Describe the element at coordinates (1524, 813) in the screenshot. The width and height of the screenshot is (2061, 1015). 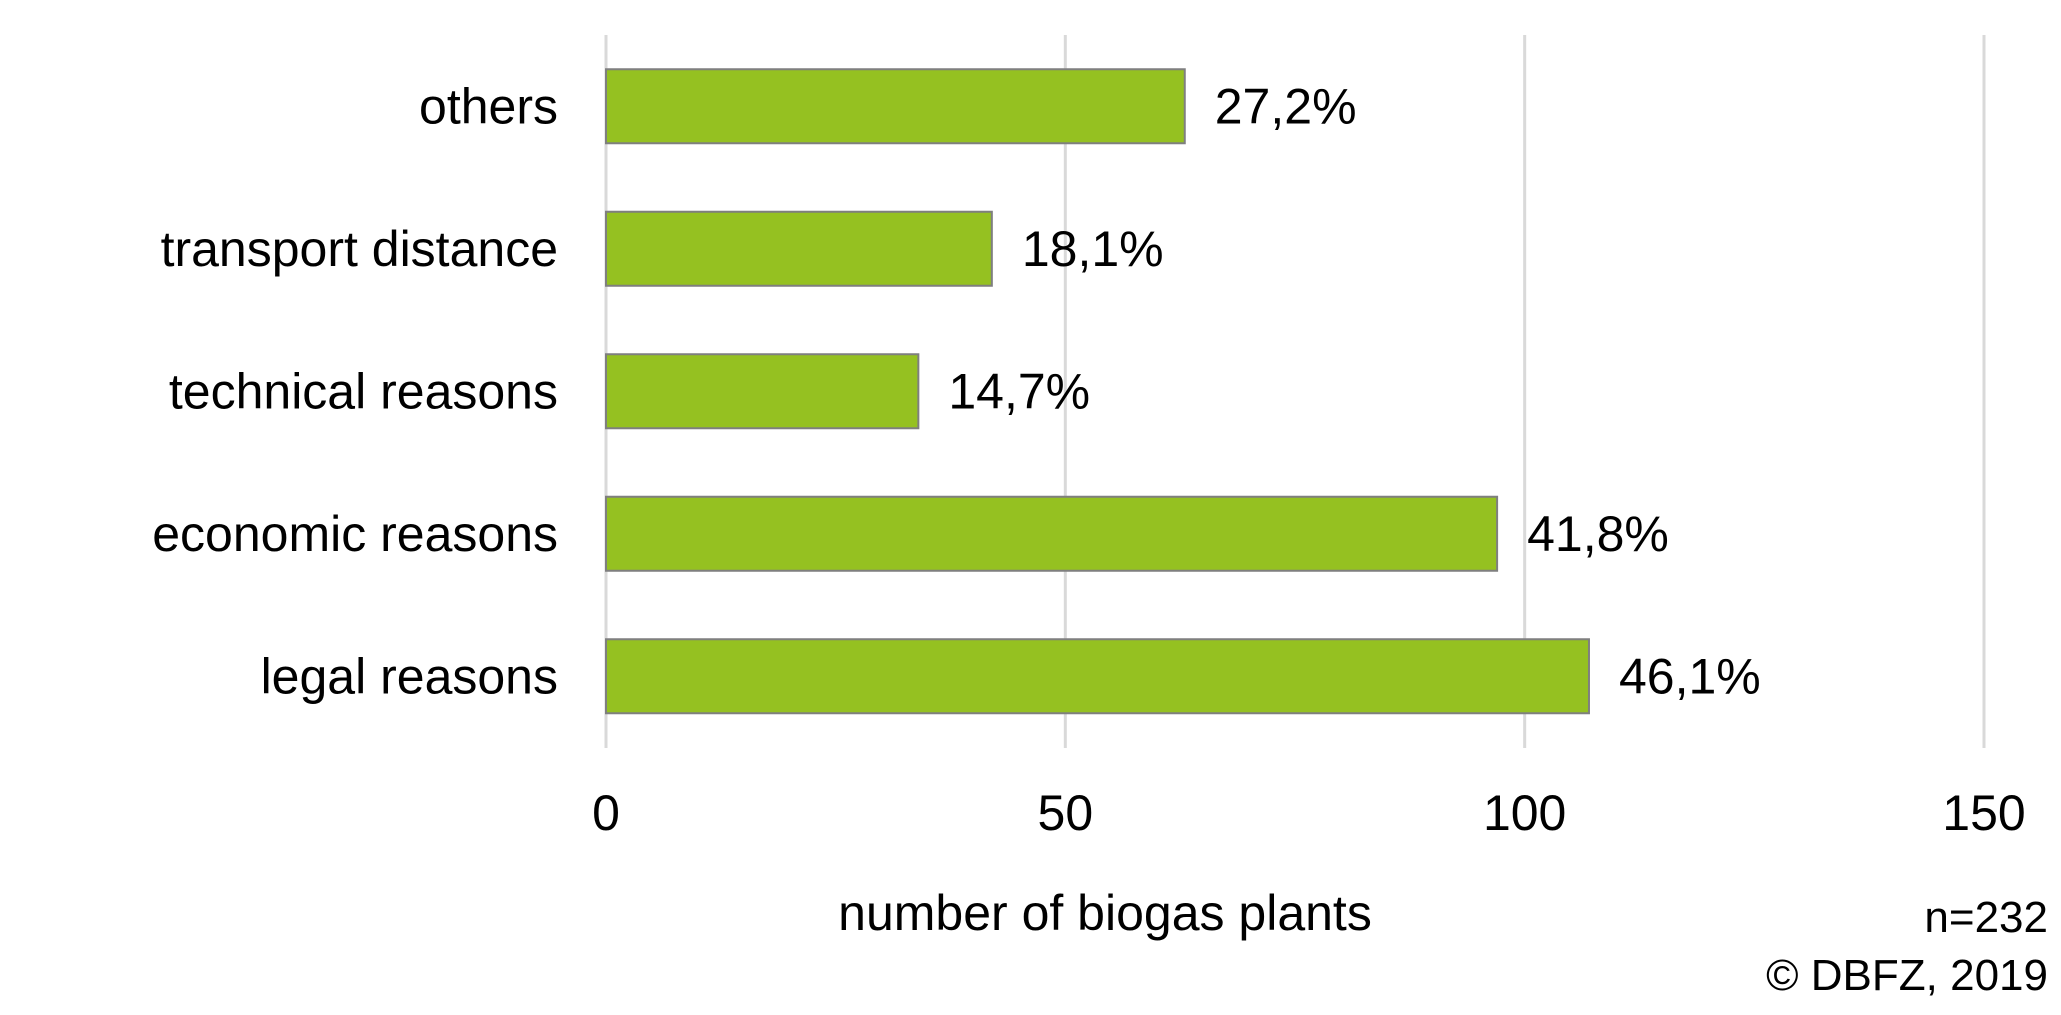
I see `x-tick-label-100: 100` at that location.